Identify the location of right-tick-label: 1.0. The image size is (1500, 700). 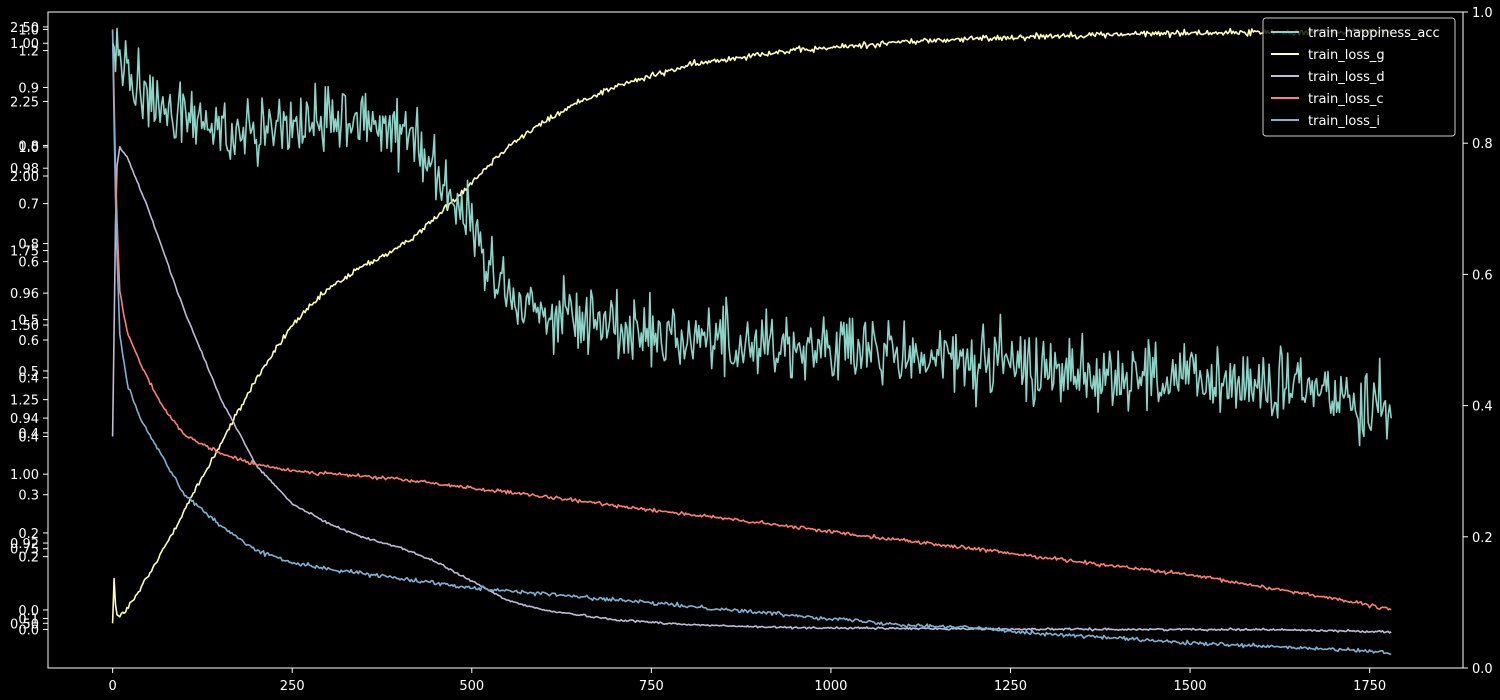
(1482, 13).